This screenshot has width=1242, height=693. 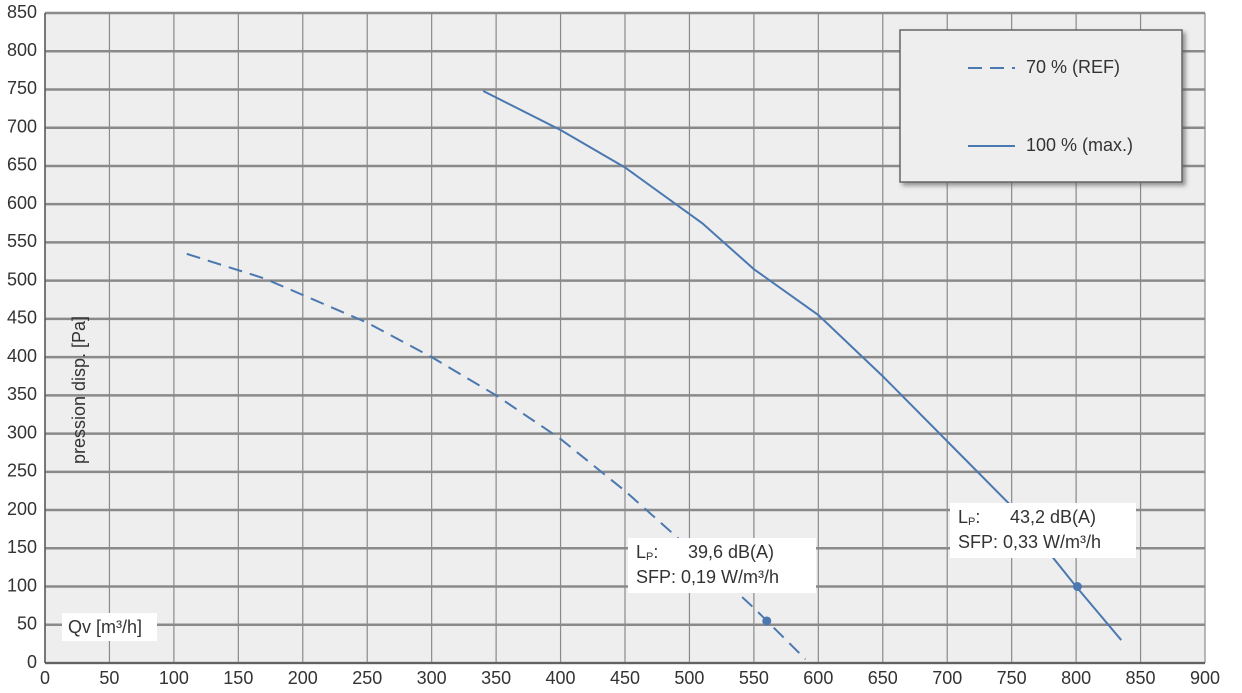 What do you see at coordinates (883, 678) in the screenshot?
I see `x-tick-label: 650` at bounding box center [883, 678].